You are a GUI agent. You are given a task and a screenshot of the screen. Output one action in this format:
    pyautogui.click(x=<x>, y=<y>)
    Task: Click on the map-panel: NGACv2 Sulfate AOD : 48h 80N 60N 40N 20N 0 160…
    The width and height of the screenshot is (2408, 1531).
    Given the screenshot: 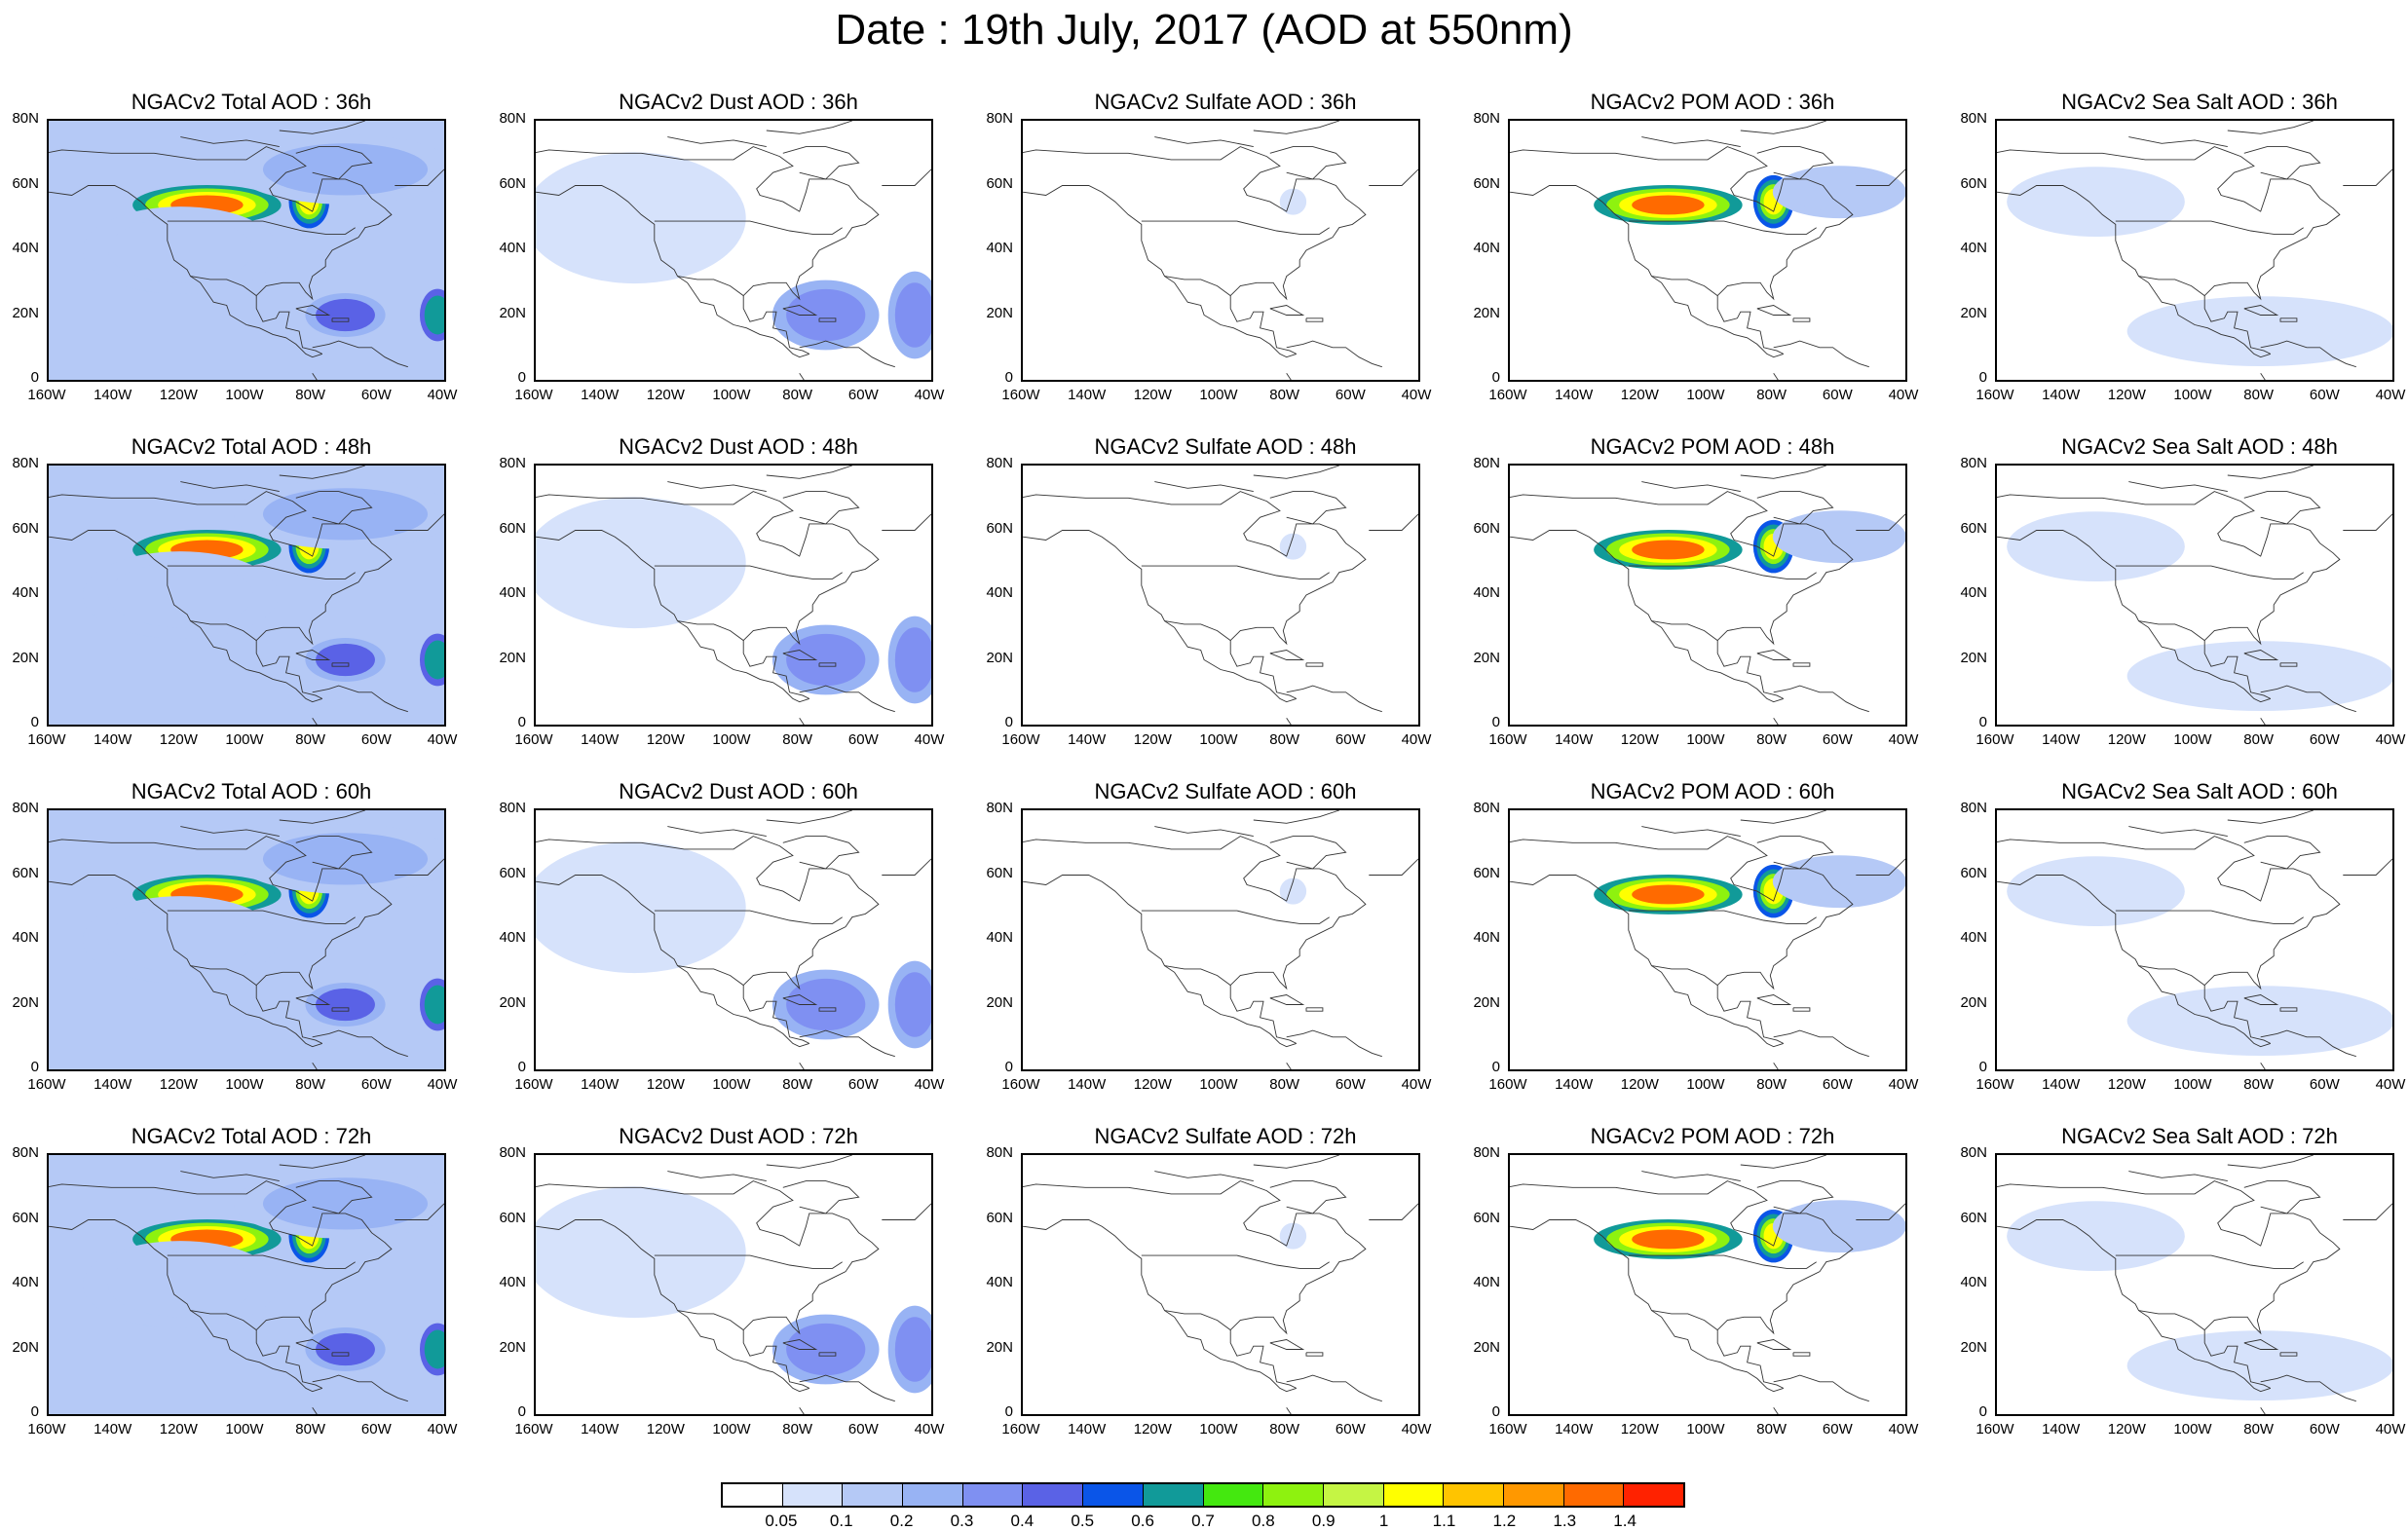 What is the action you would take?
    pyautogui.click(x=1225, y=600)
    